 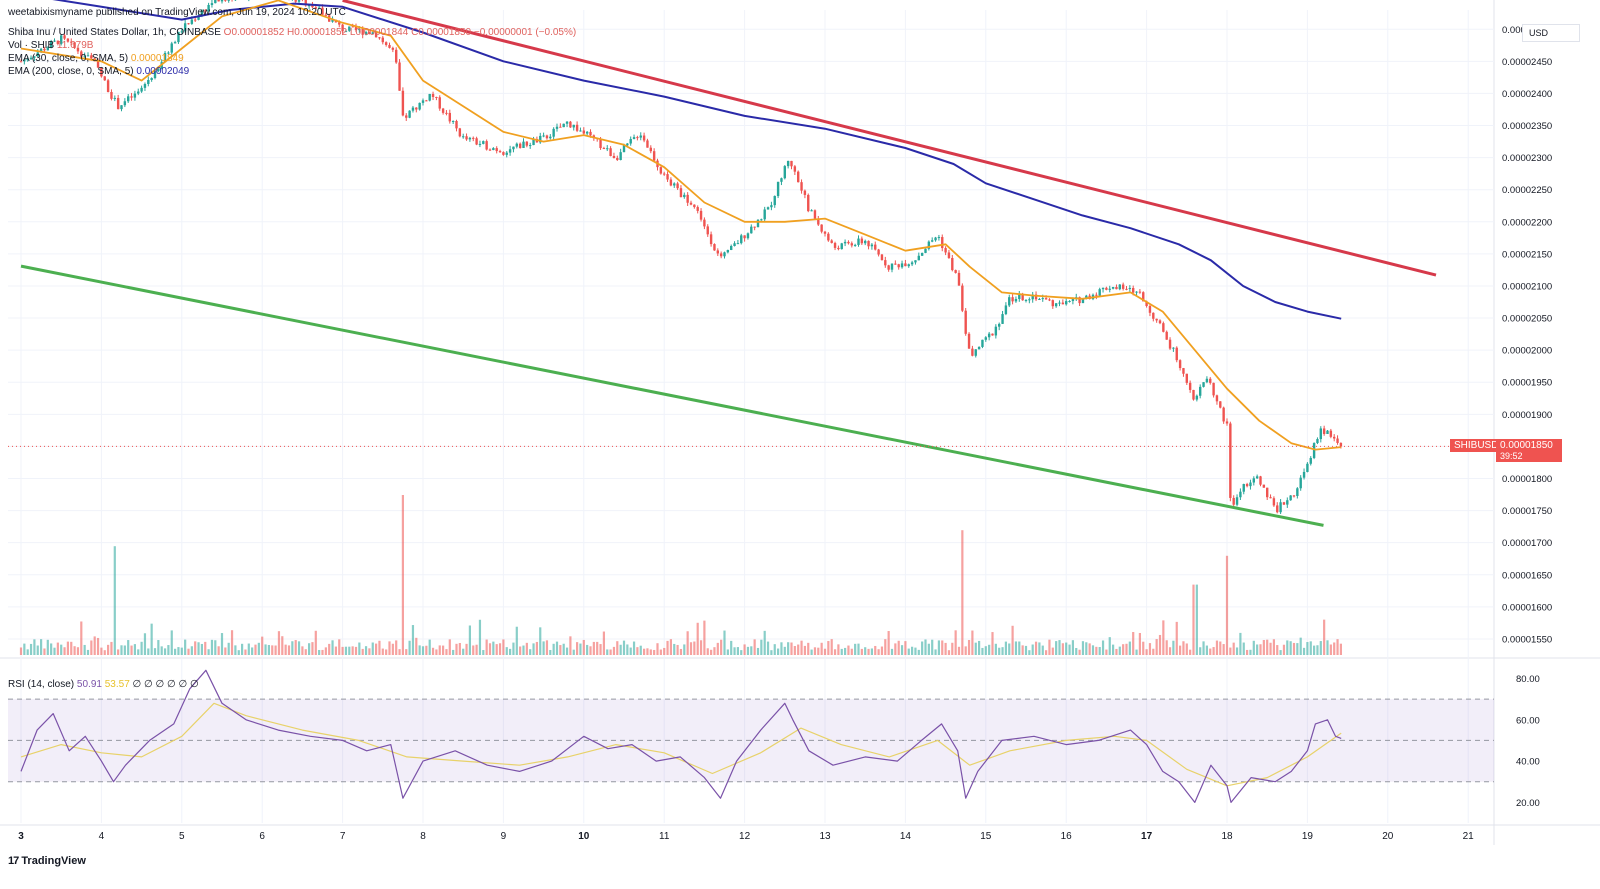 I want to click on rsi-band, so click(x=751, y=740).